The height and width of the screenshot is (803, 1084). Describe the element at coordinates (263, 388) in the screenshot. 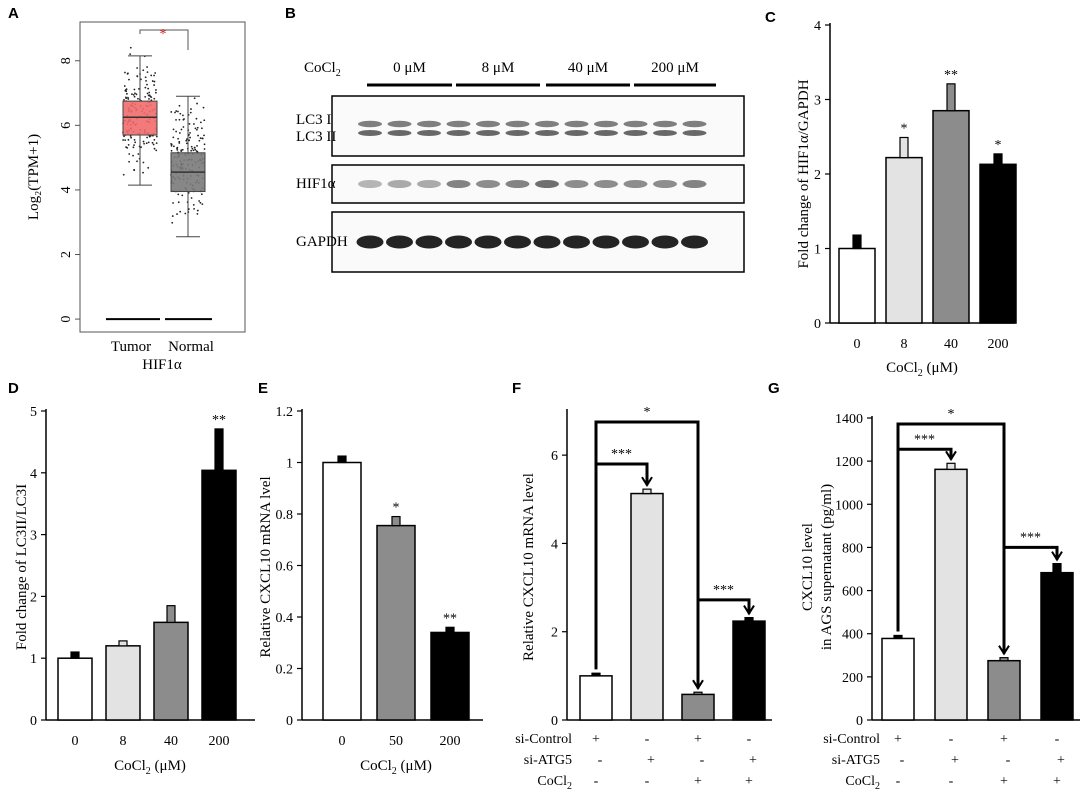

I see `panel-label-E: E` at that location.